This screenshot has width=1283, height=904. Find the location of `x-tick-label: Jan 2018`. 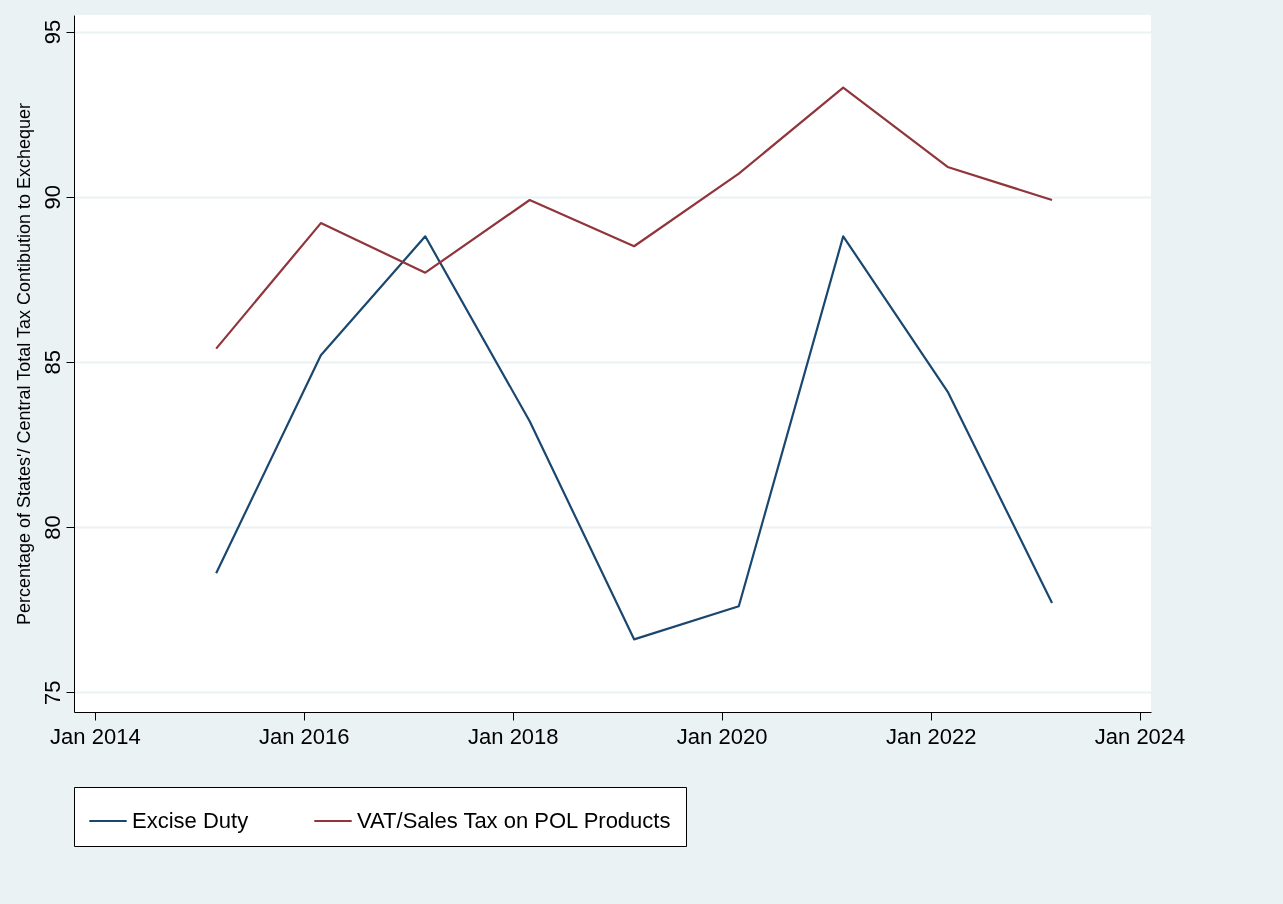

x-tick-label: Jan 2018 is located at coordinates (513, 736).